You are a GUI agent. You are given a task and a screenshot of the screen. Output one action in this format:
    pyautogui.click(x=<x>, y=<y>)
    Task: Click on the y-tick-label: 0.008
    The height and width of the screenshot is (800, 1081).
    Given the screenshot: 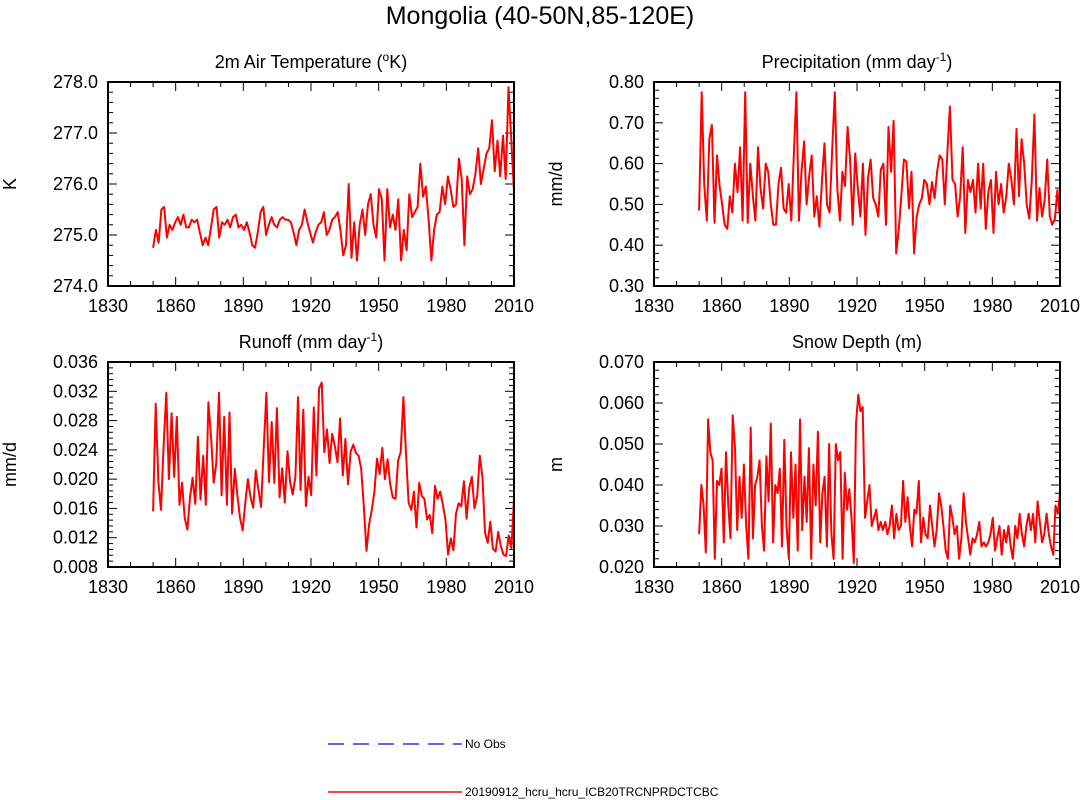 What is the action you would take?
    pyautogui.click(x=75, y=567)
    